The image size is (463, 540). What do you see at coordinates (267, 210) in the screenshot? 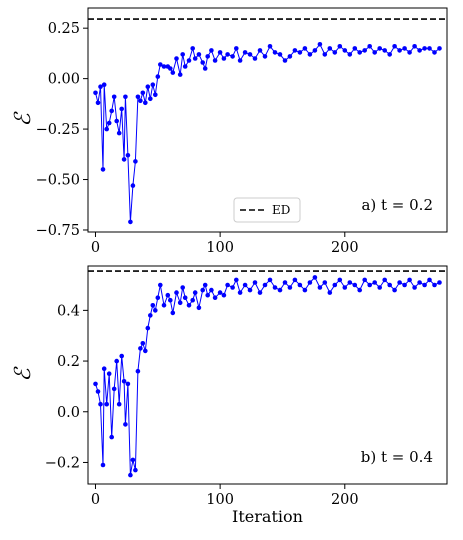
I see `legend-box` at bounding box center [267, 210].